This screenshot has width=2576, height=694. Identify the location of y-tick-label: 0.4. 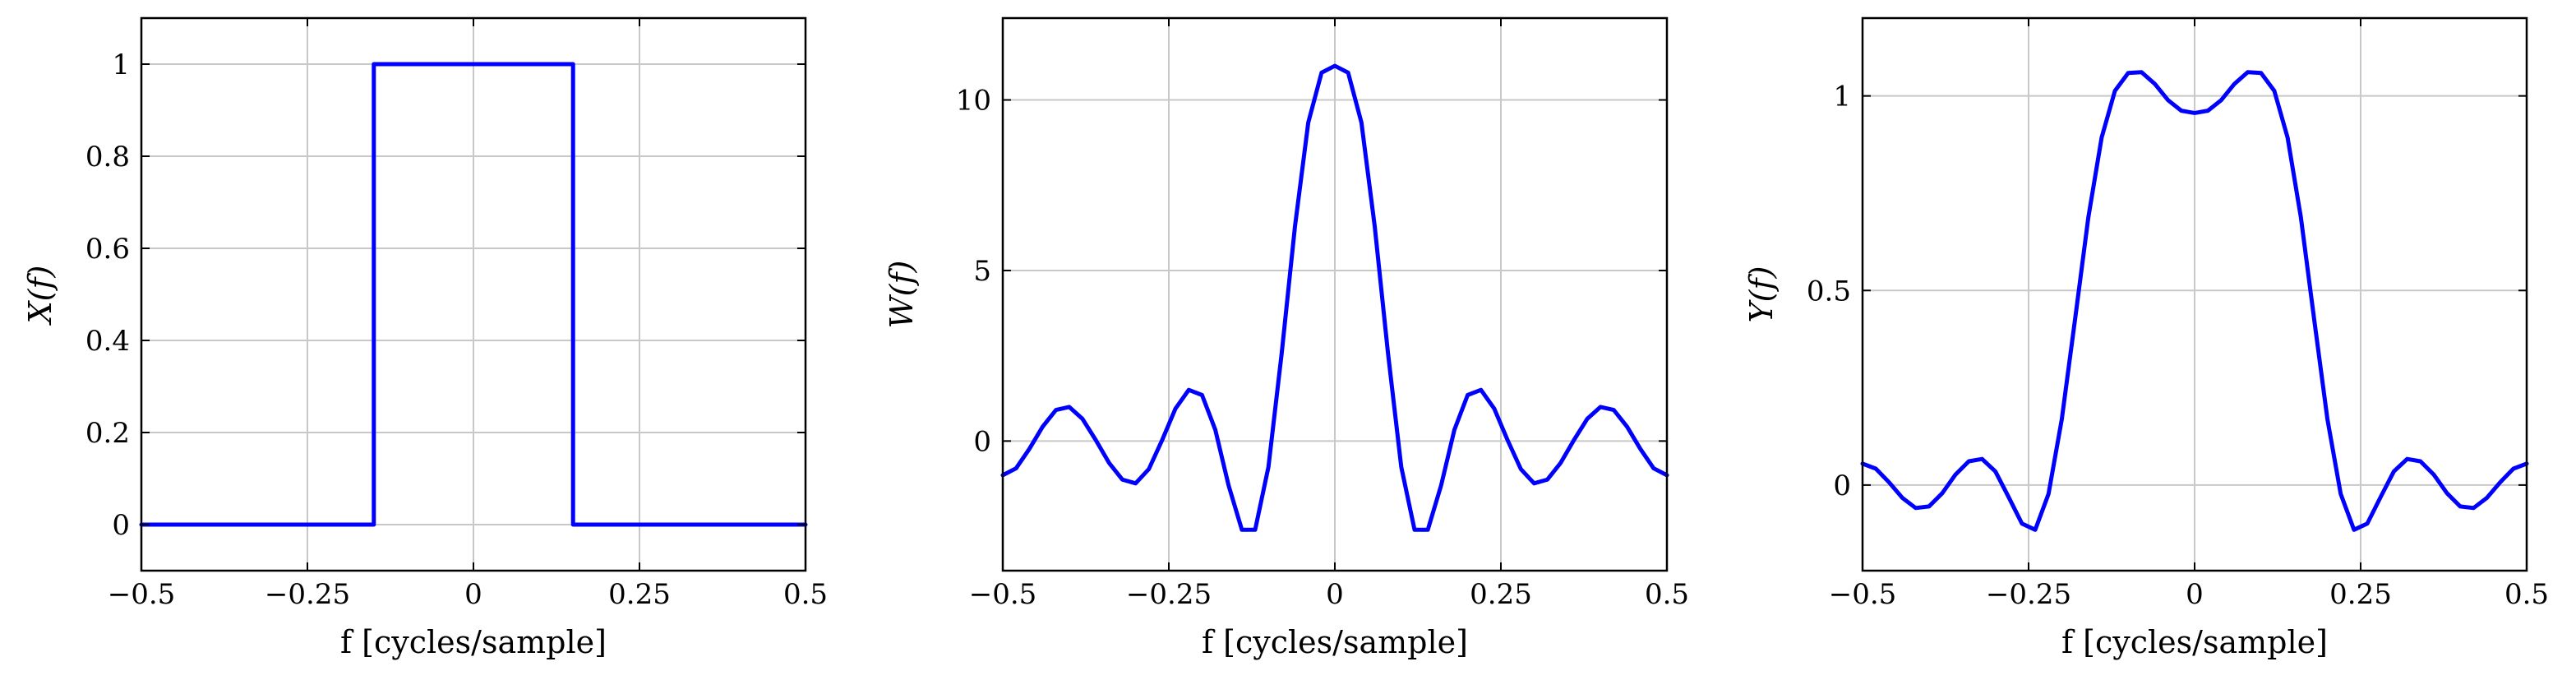
(107, 341).